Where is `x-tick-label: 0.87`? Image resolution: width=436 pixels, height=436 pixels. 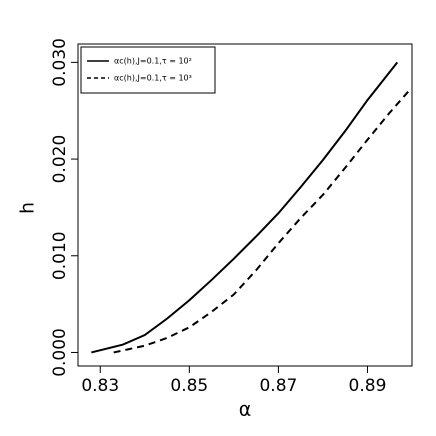 x-tick-label: 0.87 is located at coordinates (278, 386).